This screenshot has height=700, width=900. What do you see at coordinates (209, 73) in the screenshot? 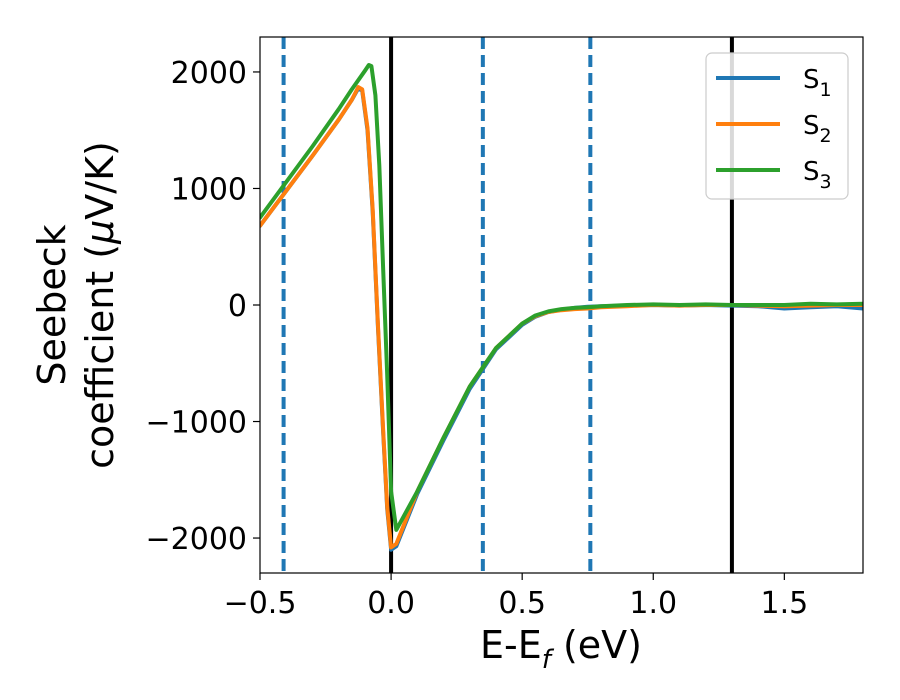
I see `y-tick-label: 2000` at bounding box center [209, 73].